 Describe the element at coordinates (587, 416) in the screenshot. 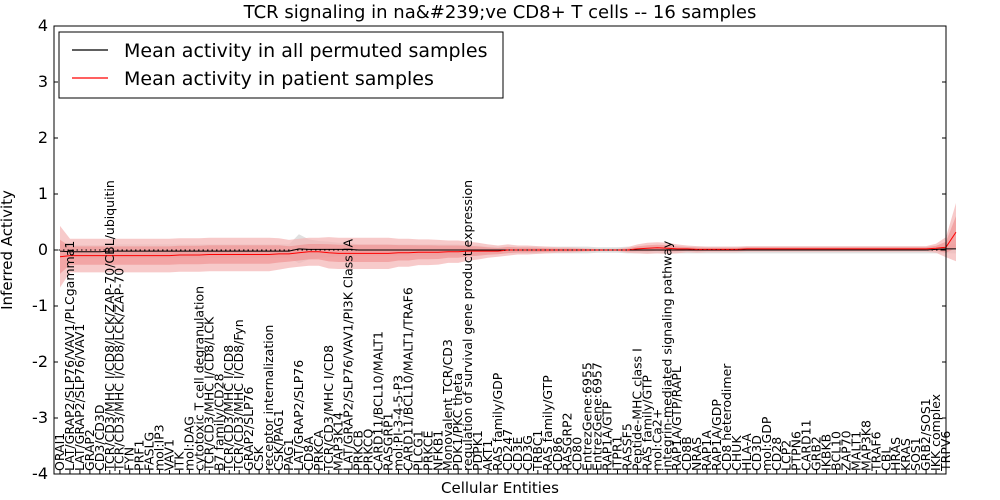

I see `entity-label: EntrezGene:6955` at that location.